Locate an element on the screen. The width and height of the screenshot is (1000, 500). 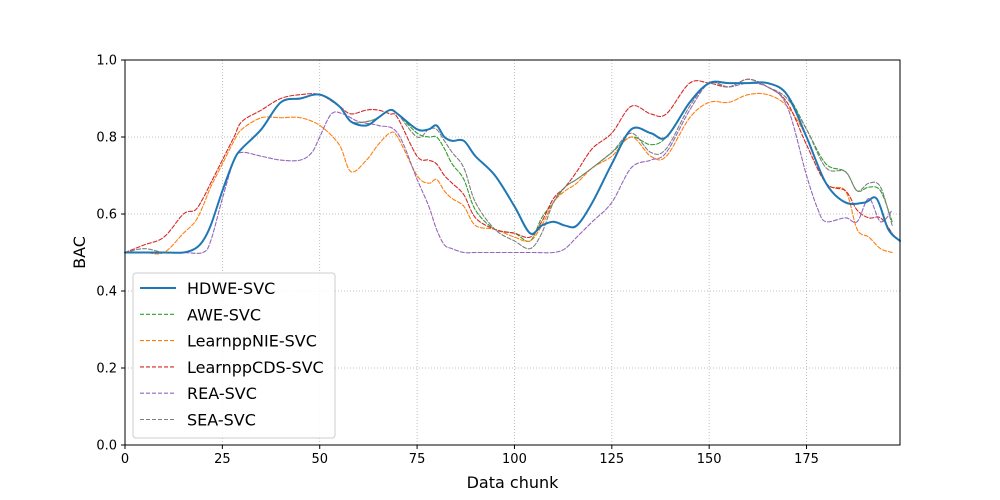
legend-label-sea-svc: SEA-SVC is located at coordinates (221, 420).